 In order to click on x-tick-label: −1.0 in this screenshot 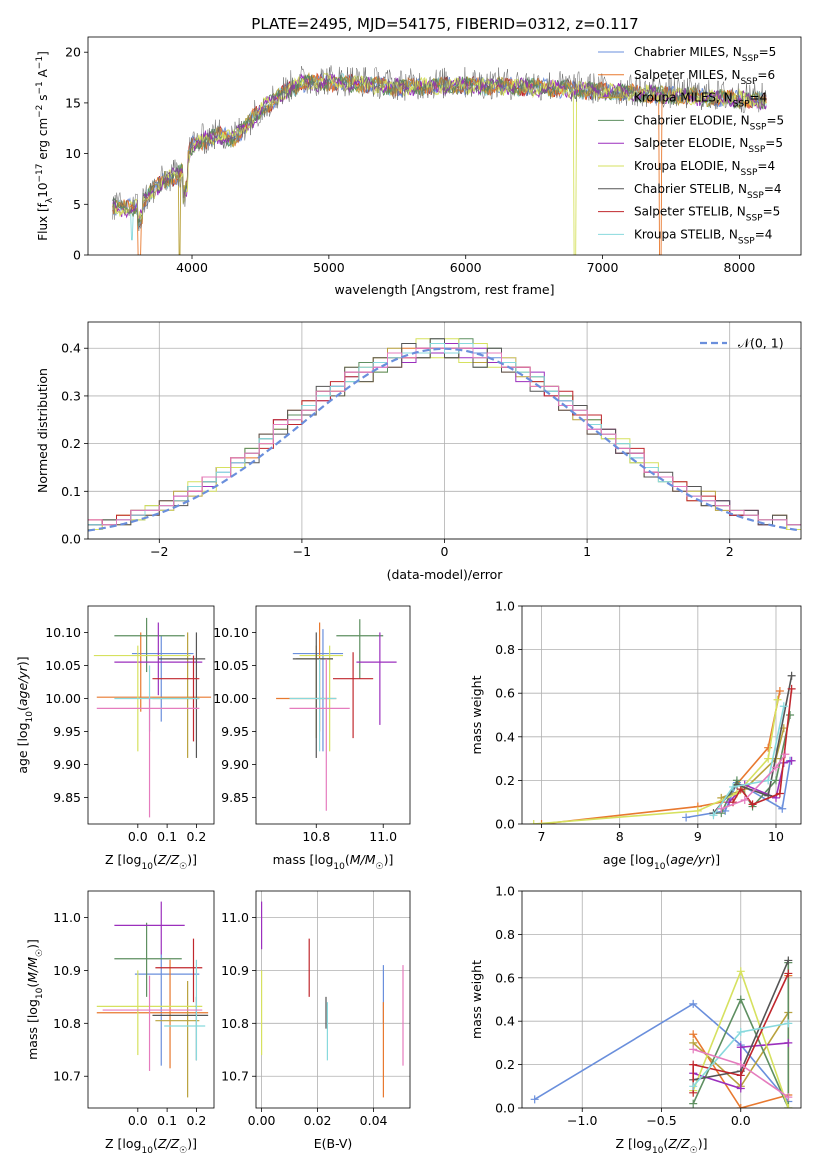, I will do `click(582, 1120)`.